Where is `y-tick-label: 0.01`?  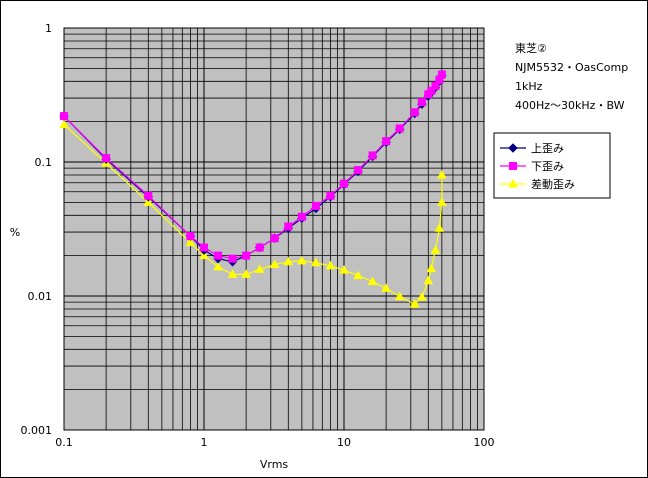 y-tick-label: 0.01 is located at coordinates (40, 296).